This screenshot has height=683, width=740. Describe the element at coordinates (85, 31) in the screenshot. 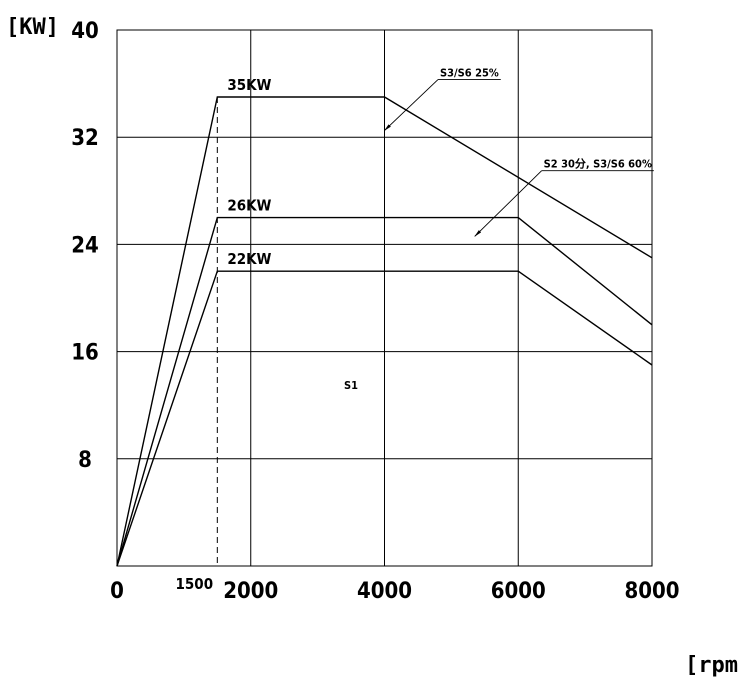

I see `y-tick-label-40: 40` at that location.